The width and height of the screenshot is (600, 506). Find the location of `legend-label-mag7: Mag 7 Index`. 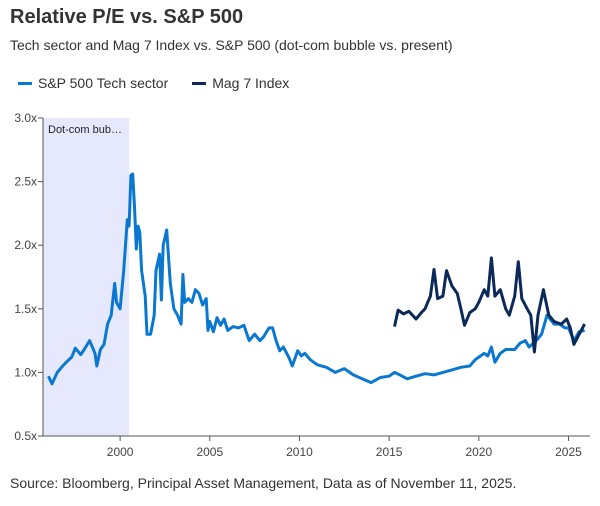

legend-label-mag7: Mag 7 Index is located at coordinates (251, 83).